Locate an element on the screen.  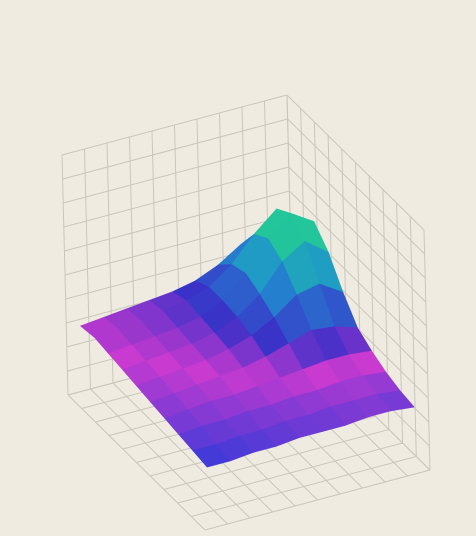
surface-patch is located at coordinates (211, 456).